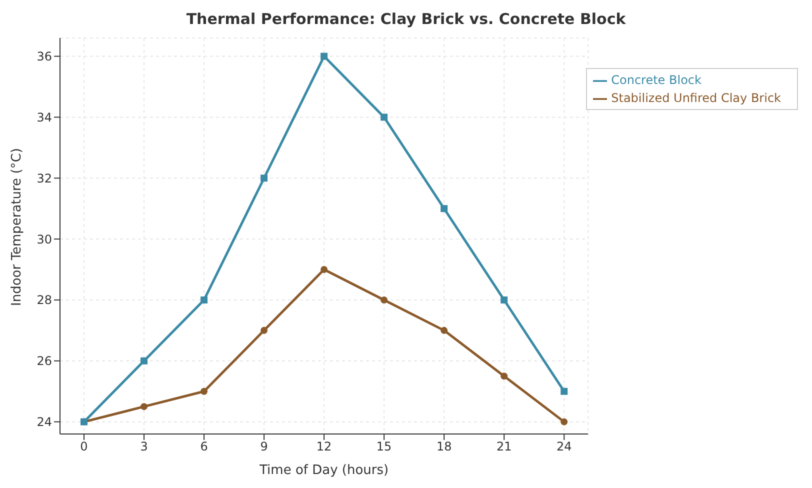  I want to click on x-tick-label: 9, so click(264, 447).